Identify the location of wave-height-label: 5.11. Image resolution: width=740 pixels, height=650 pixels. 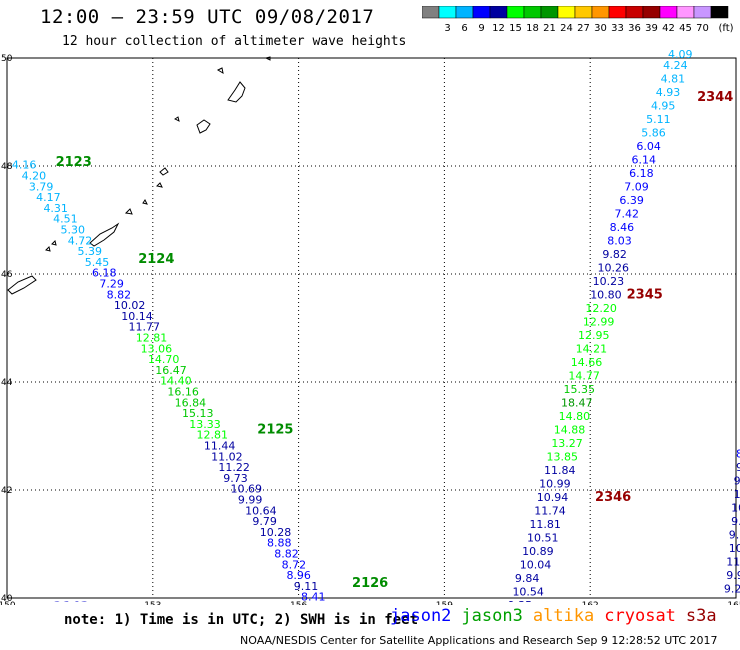
(658, 119).